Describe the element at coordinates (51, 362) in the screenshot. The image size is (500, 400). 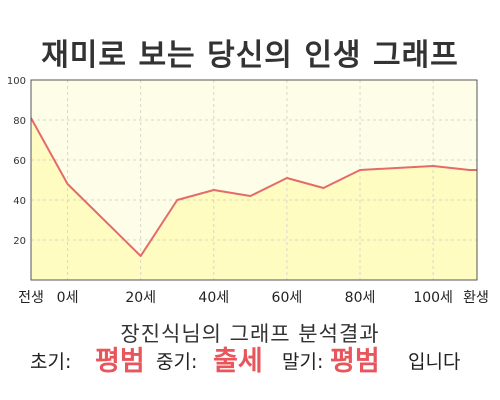
I see `early-label: 초기:` at that location.